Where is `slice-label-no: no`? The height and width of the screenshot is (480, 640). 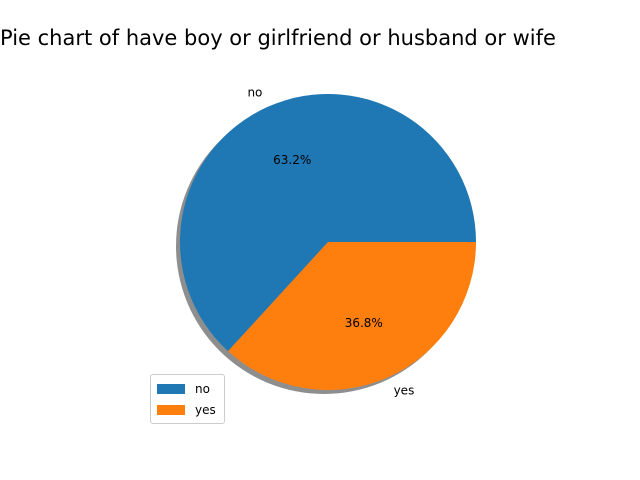
slice-label-no: no is located at coordinates (254, 92).